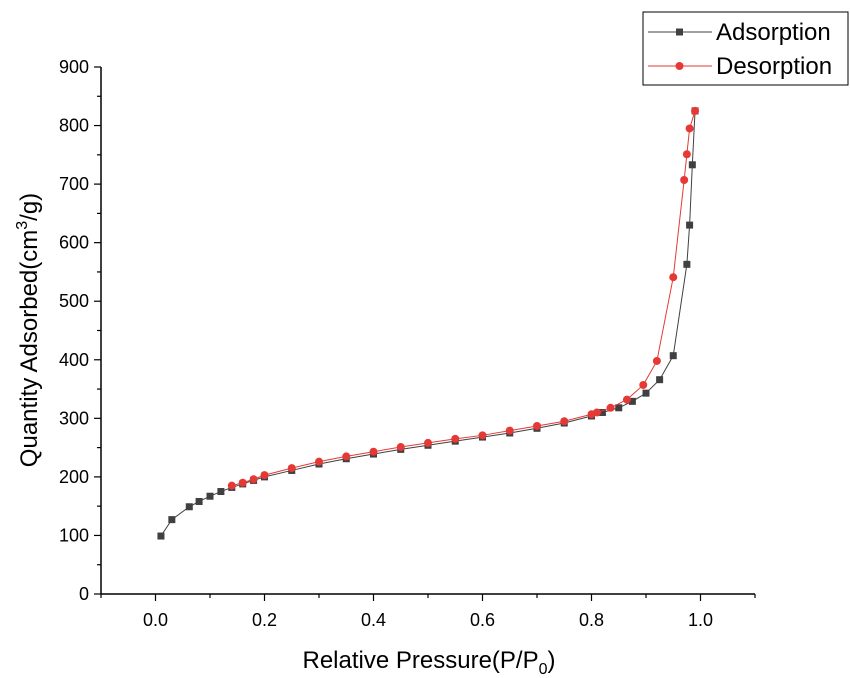 The width and height of the screenshot is (850, 678). I want to click on y-axis-title-main: Quantity Adsorbed(cm, so click(29, 348).